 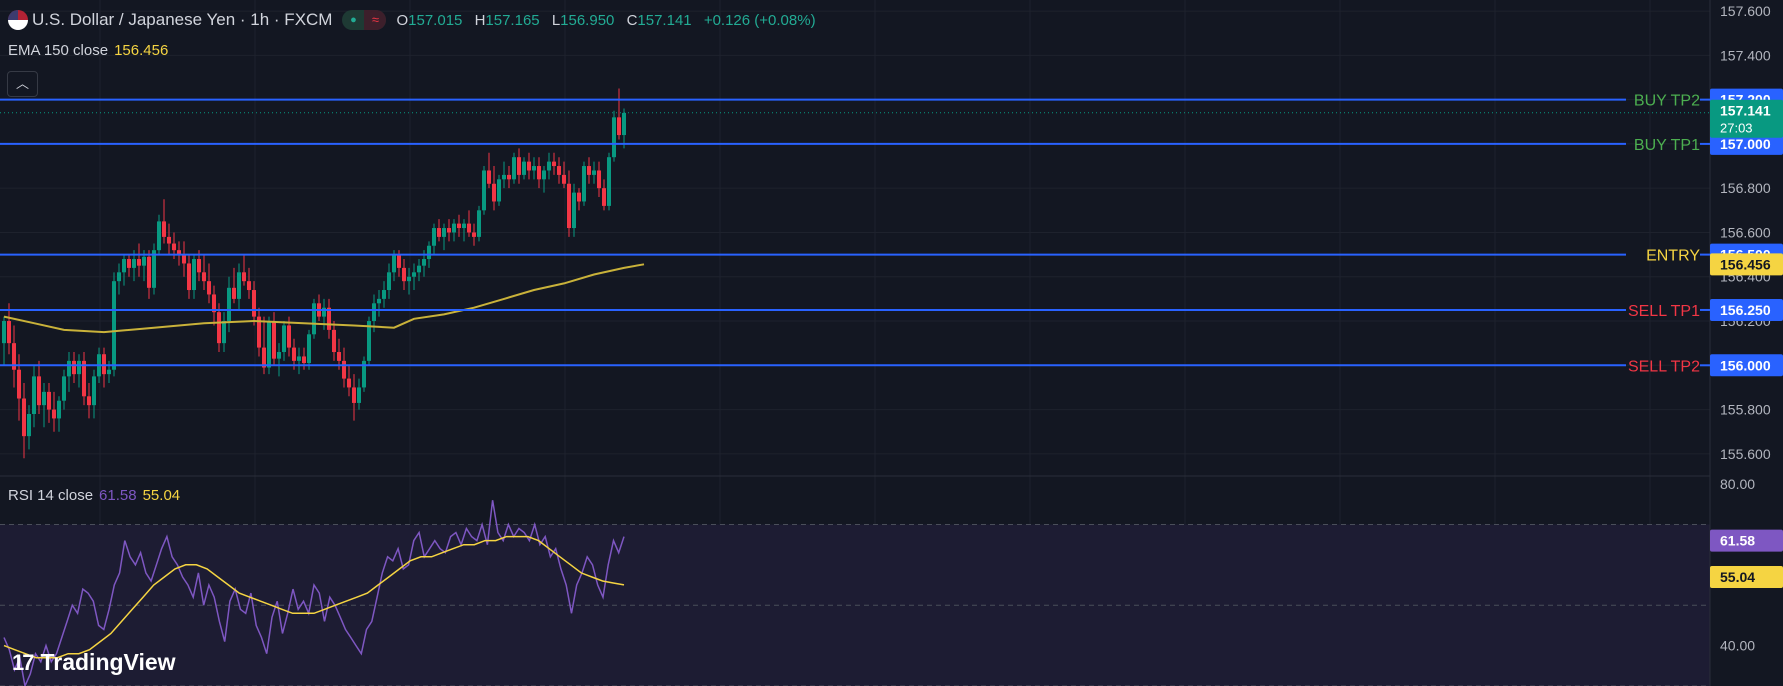 I want to click on rsi-legend-label: RSI 14 close, so click(x=51, y=495).